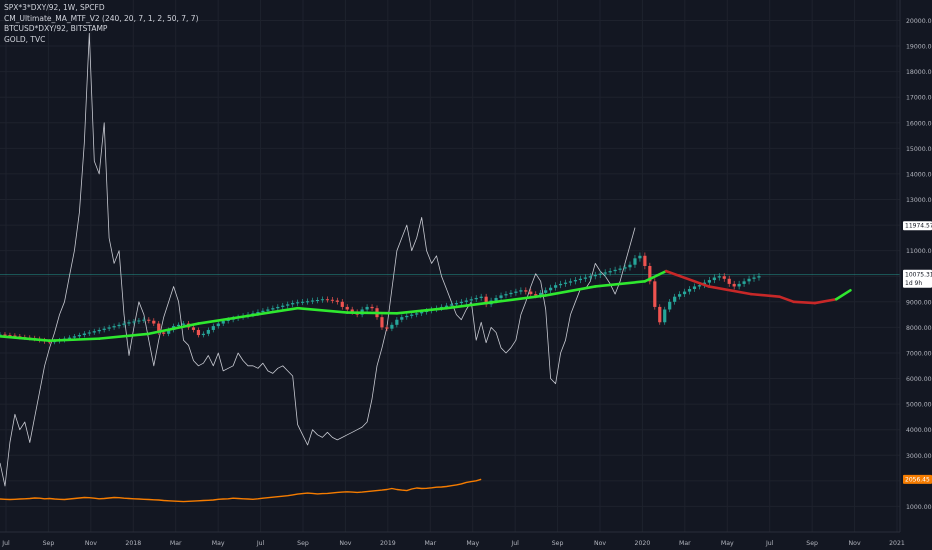 The height and width of the screenshot is (550, 932). What do you see at coordinates (25, 39) in the screenshot?
I see `legend-gold-symbol: GOLD, TVC` at bounding box center [25, 39].